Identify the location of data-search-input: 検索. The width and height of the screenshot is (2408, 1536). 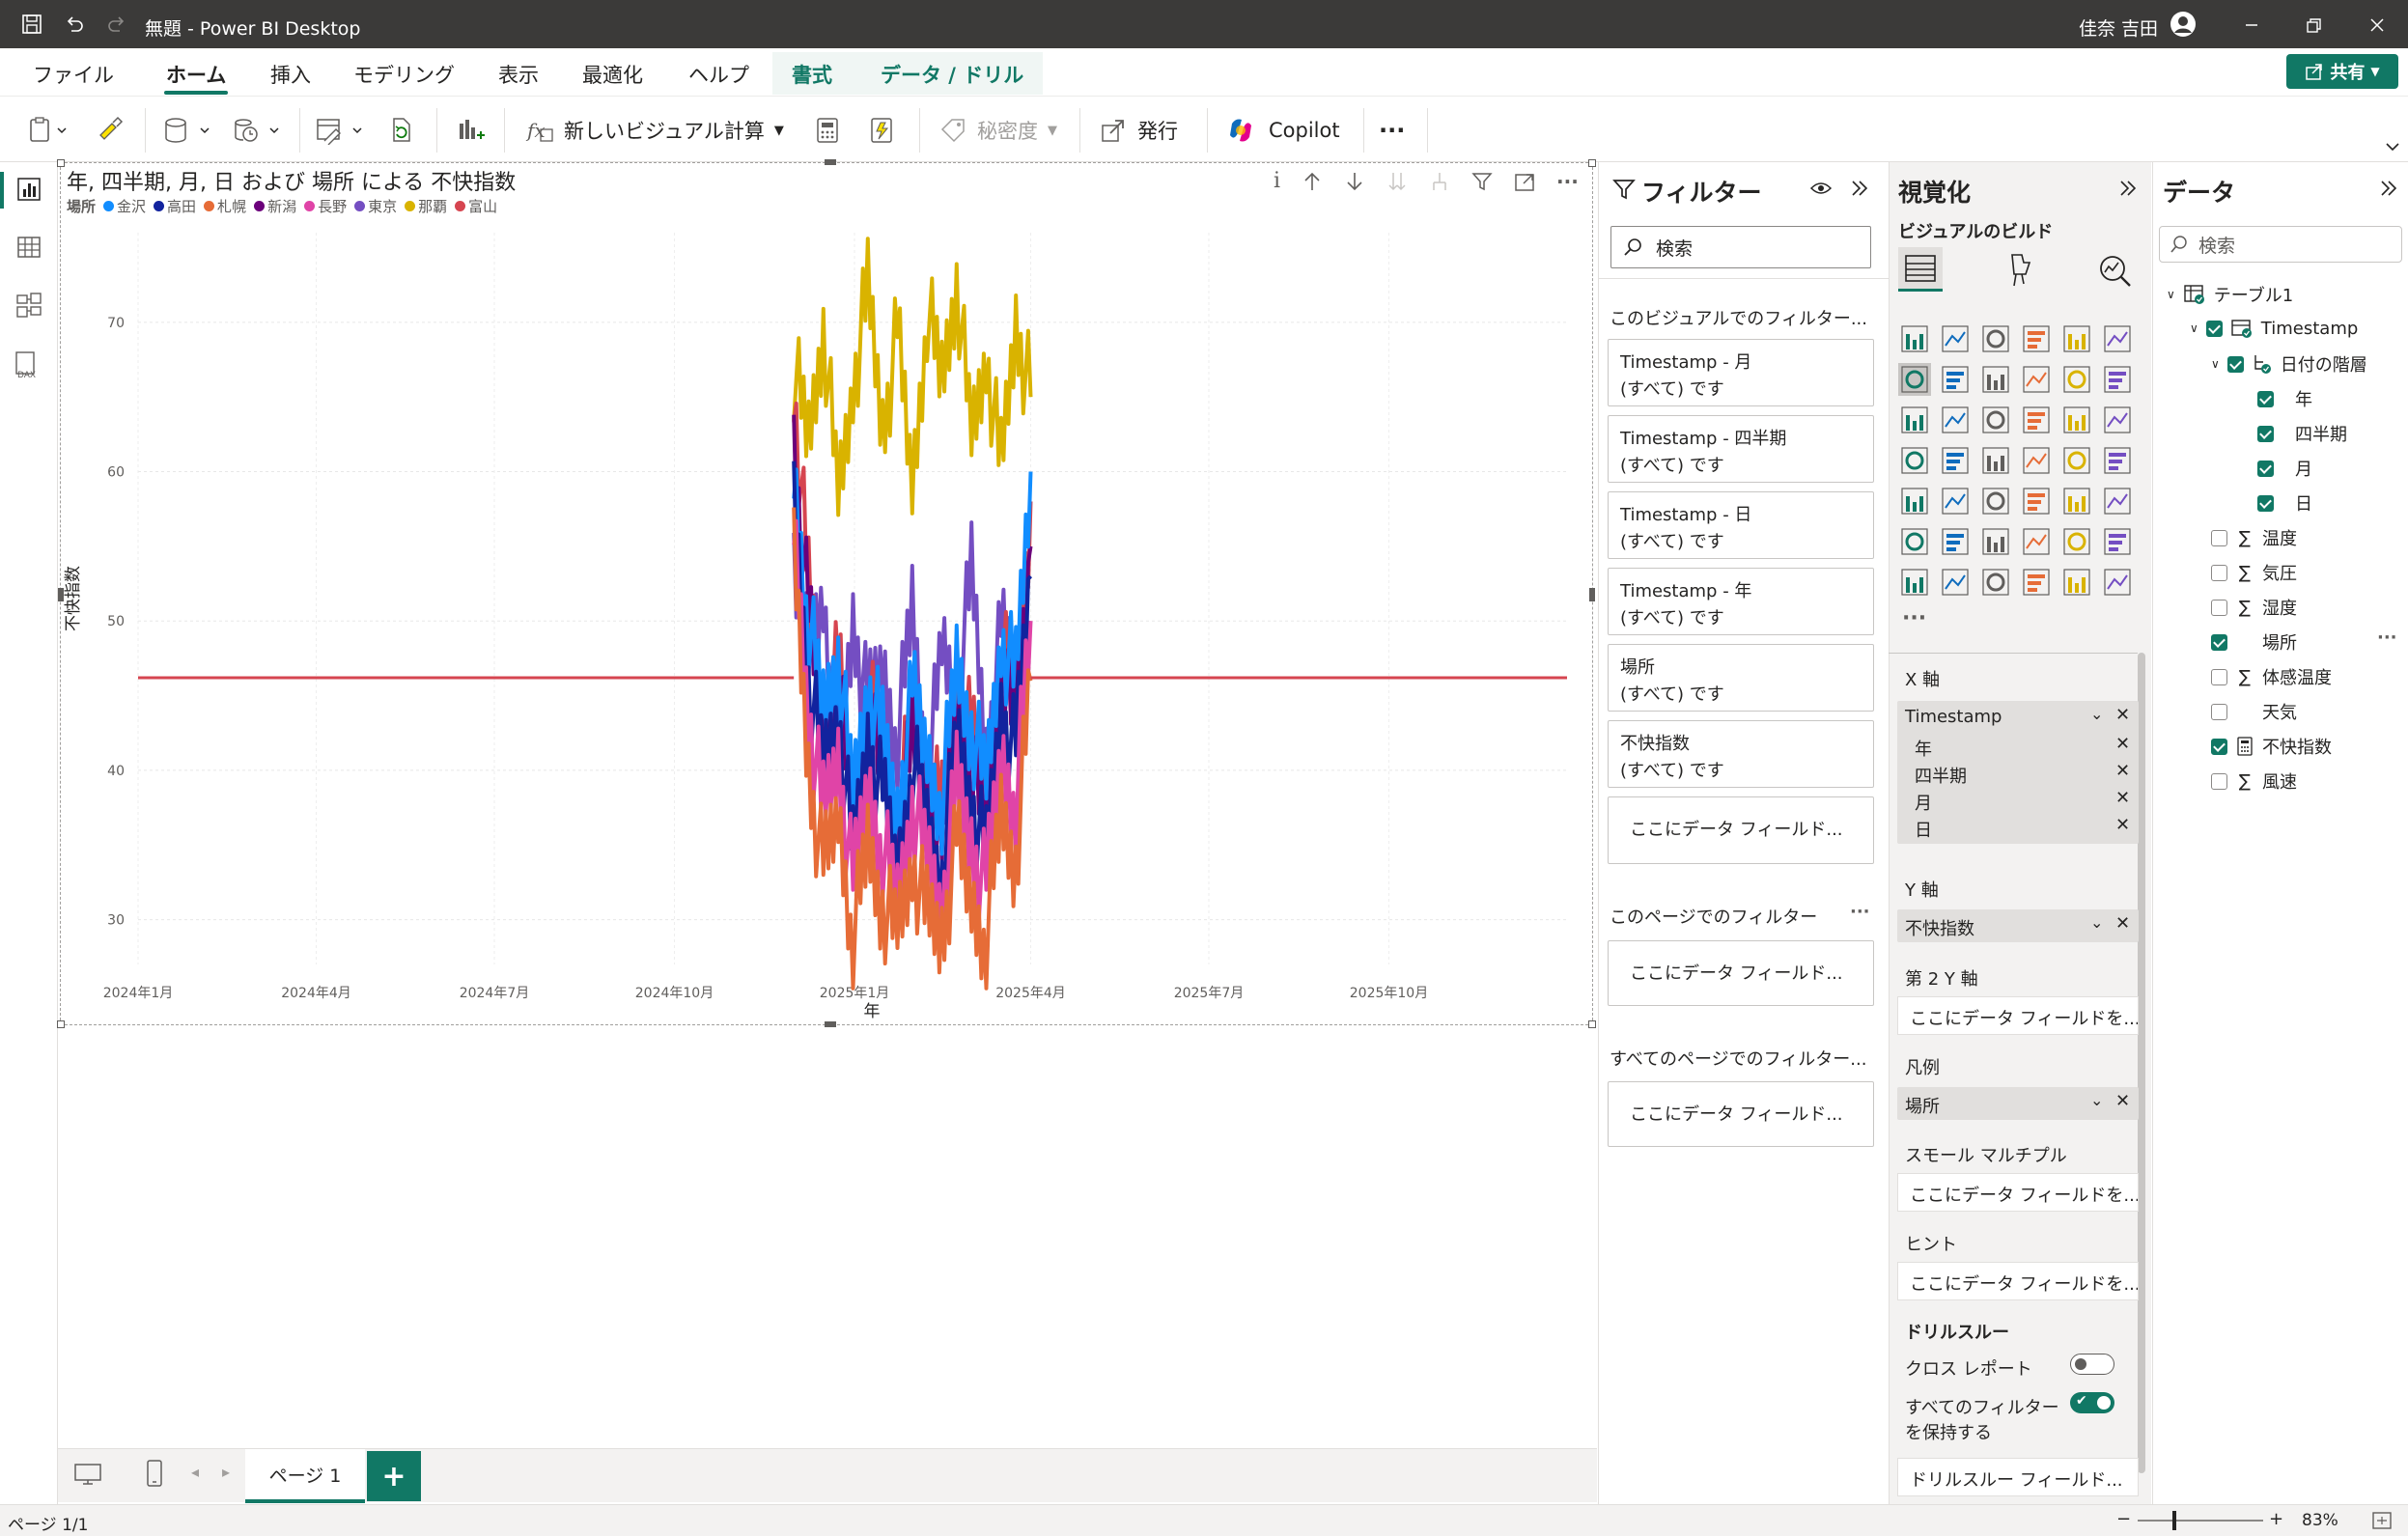
(2281, 245).